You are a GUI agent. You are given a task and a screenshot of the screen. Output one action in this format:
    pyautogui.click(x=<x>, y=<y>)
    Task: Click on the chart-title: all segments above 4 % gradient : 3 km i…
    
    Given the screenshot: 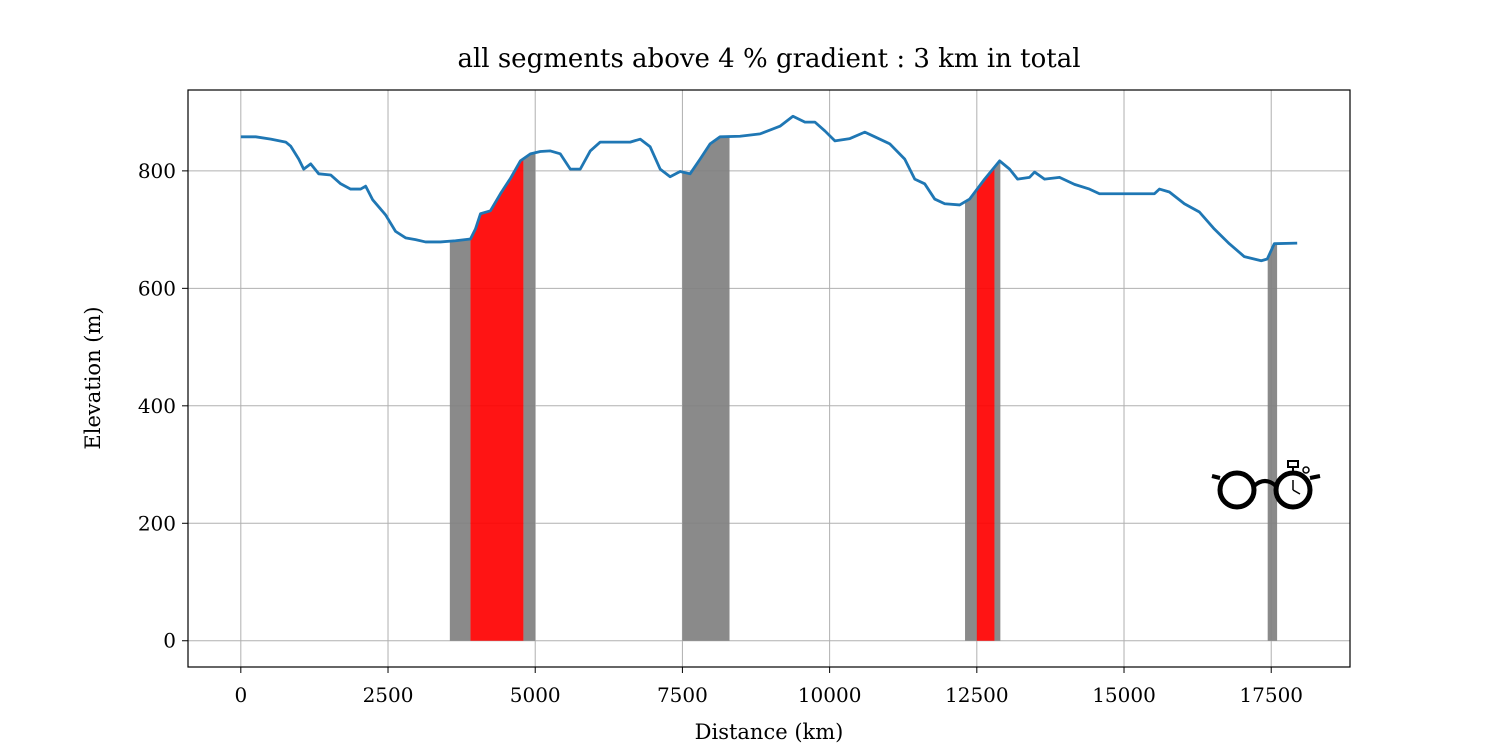 What is the action you would take?
    pyautogui.click(x=768, y=59)
    